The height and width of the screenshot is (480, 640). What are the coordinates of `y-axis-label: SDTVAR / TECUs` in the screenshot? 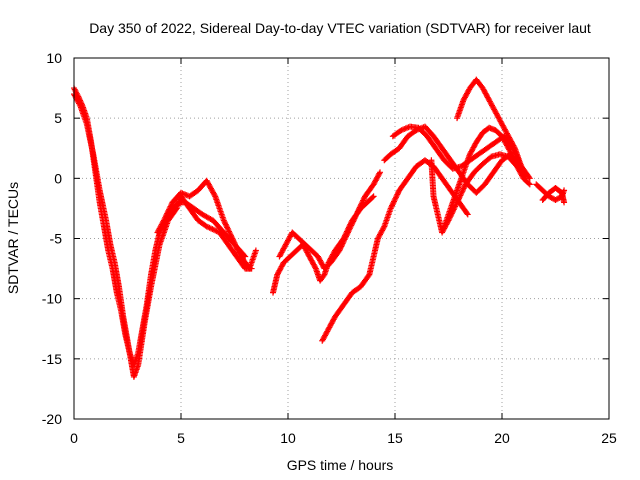 It's located at (13, 238).